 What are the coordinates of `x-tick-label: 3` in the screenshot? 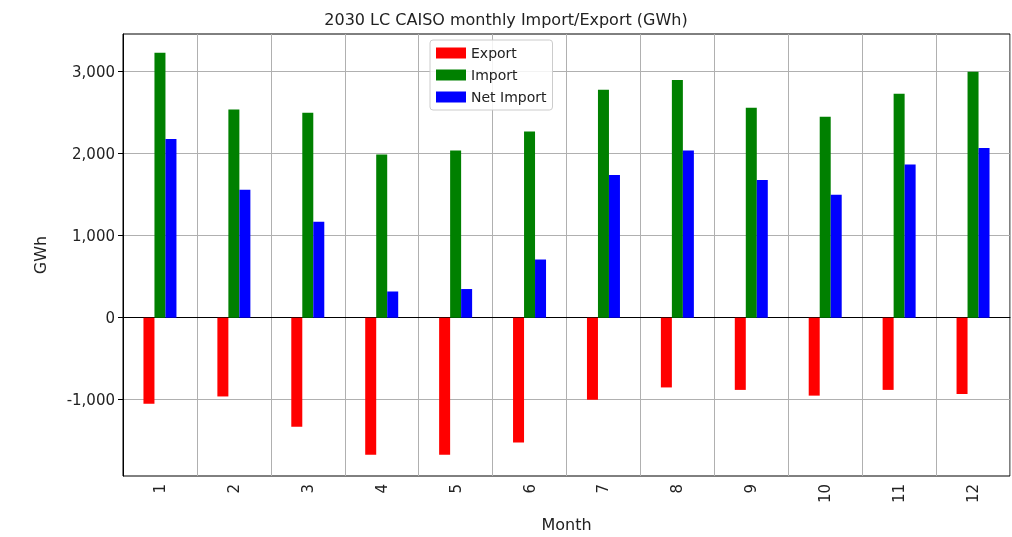 It's located at (307, 489).